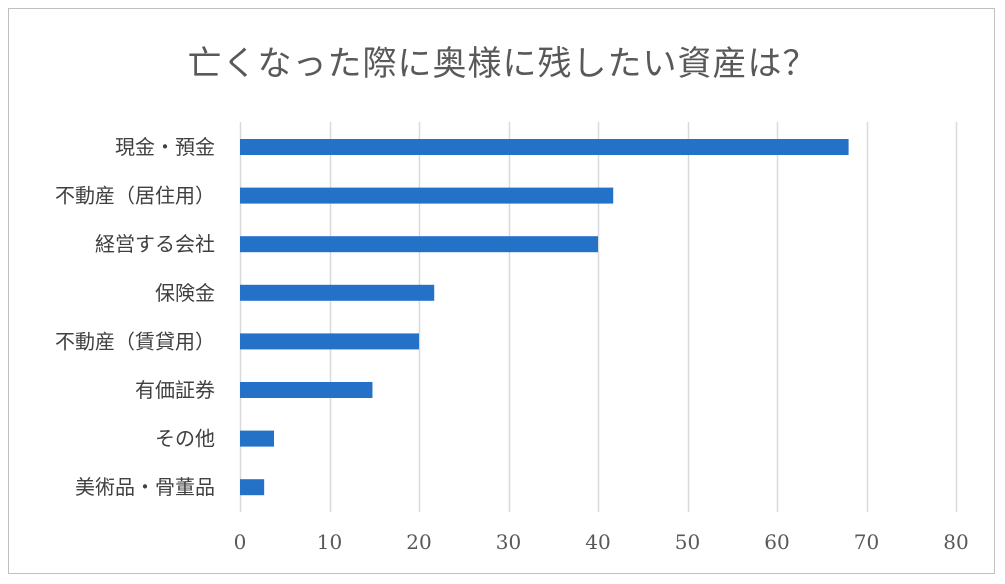 Image resolution: width=1005 pixels, height=584 pixels. I want to click on x-tick-label-10: 10, so click(329, 542).